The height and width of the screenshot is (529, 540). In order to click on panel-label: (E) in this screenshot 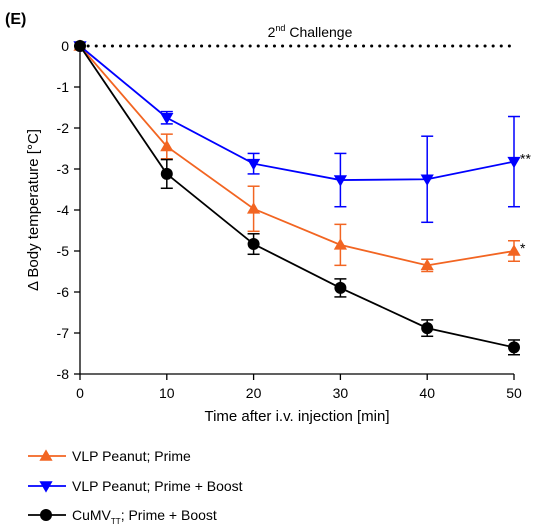, I will do `click(15, 19)`.